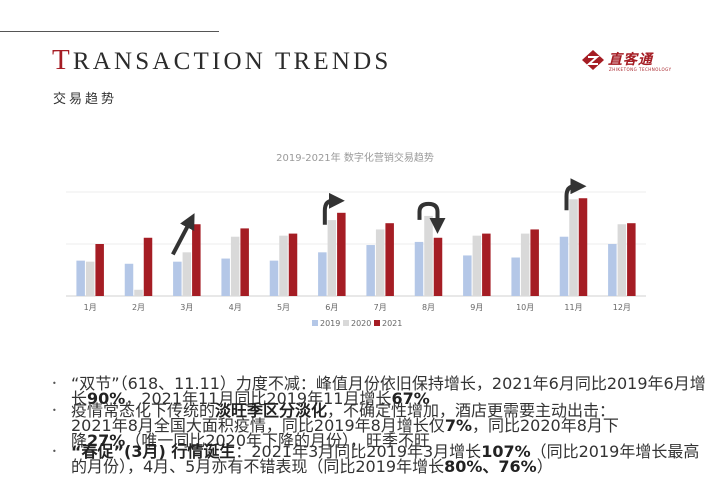 The image size is (710, 501). I want to click on legend-label: 2020, so click(361, 323).